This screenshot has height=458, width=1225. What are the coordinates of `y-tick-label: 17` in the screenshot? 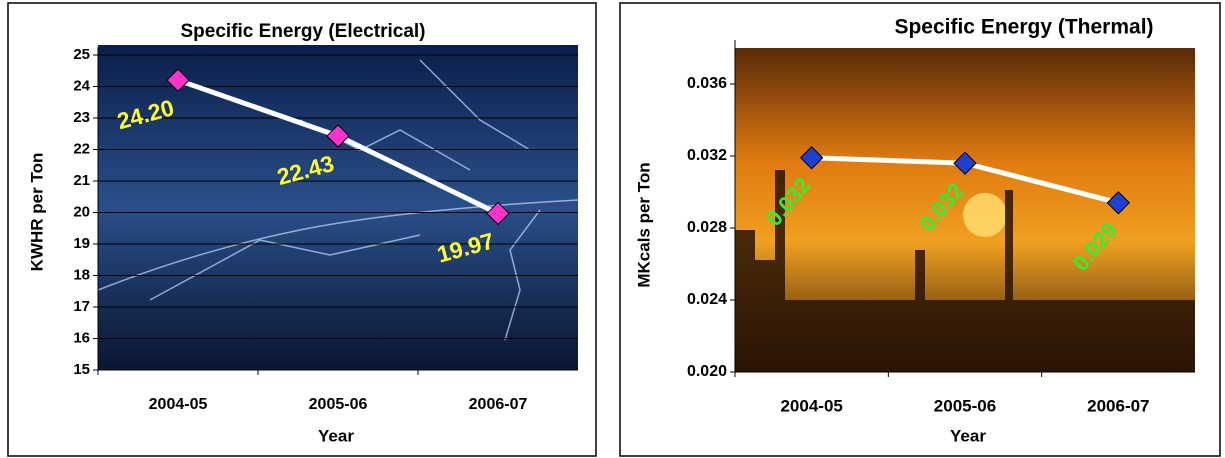 It's located at (81, 306).